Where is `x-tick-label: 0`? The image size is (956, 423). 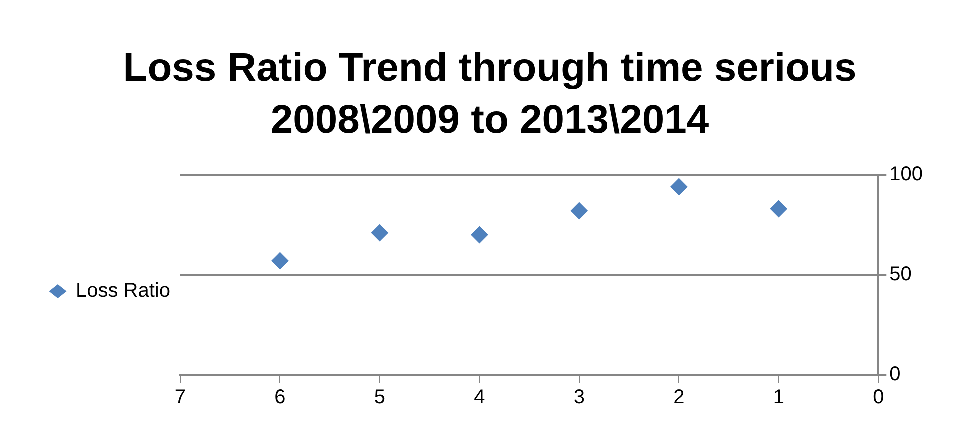
x-tick-label: 0 is located at coordinates (878, 397).